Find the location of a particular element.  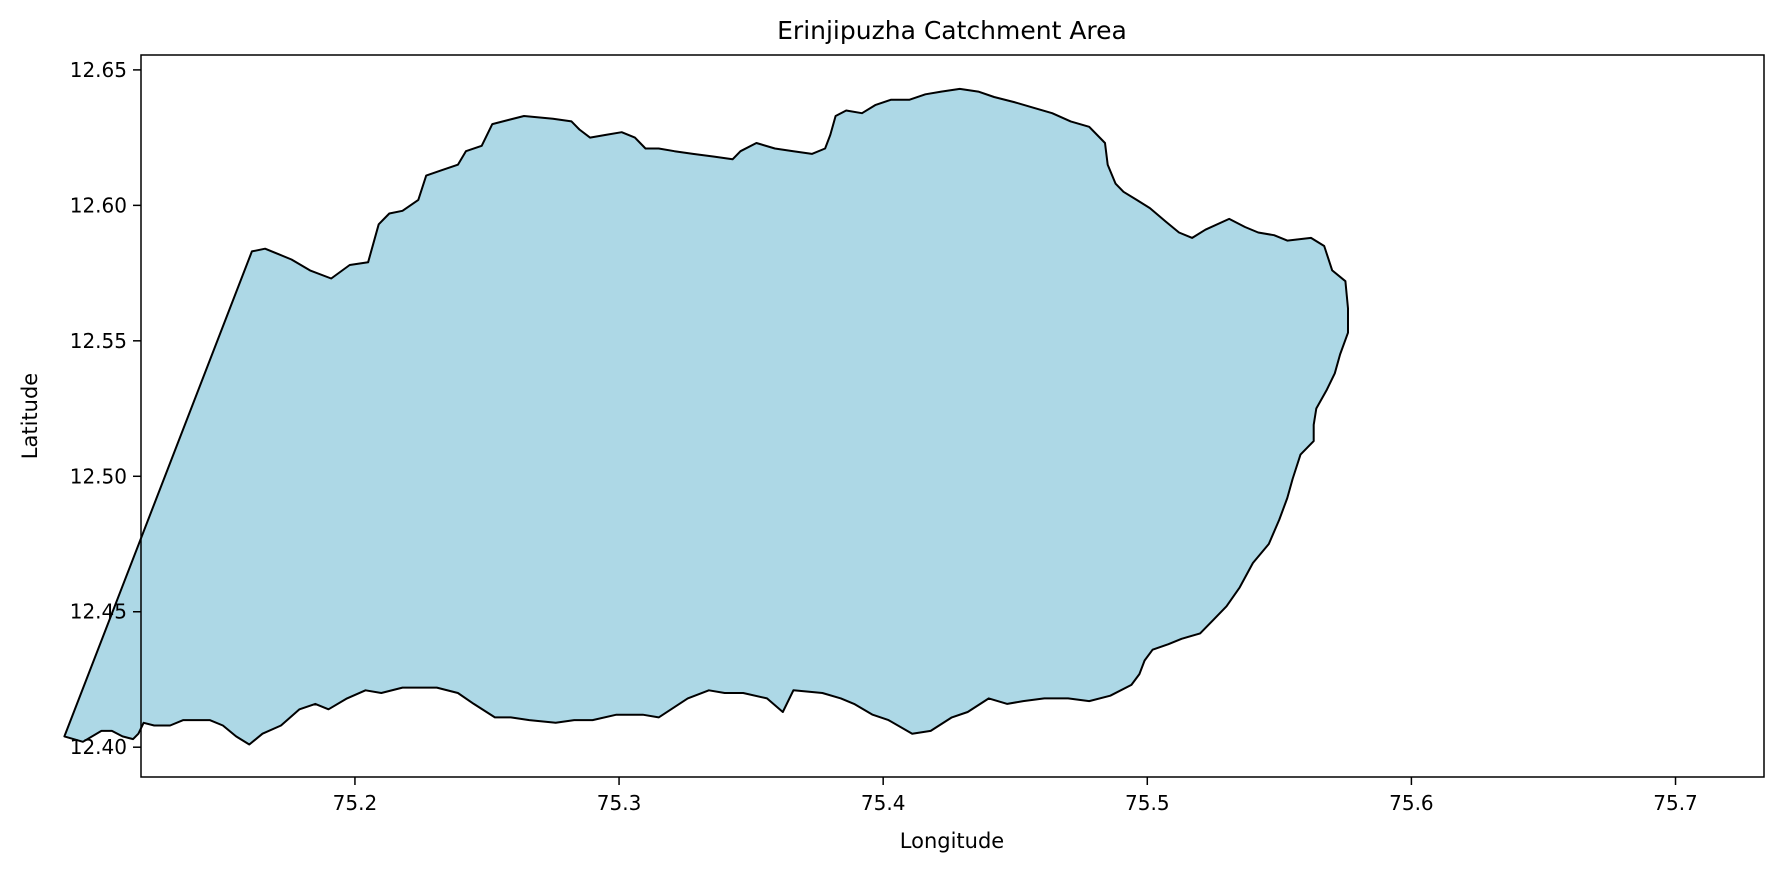

x-tick-label: 75.7 is located at coordinates (1675, 803).